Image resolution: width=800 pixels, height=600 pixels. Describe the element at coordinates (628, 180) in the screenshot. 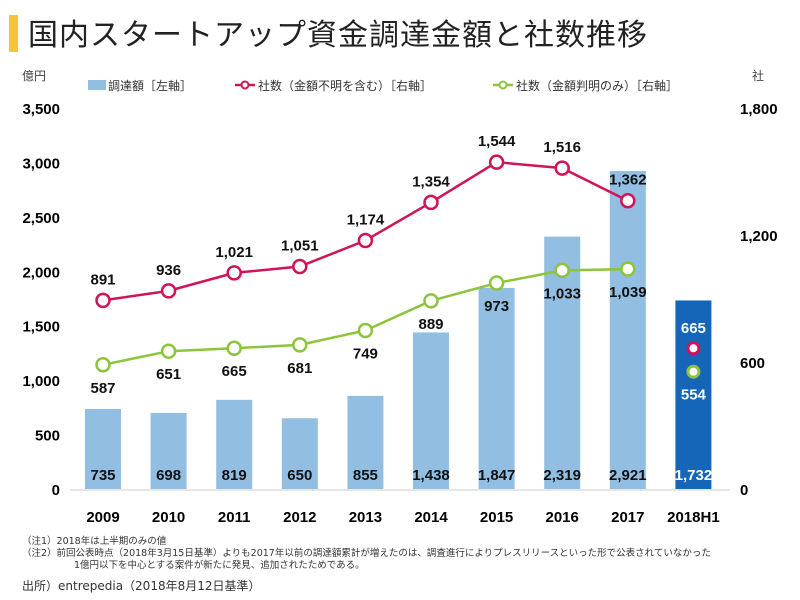

I see `series-value-label: 1,362` at that location.